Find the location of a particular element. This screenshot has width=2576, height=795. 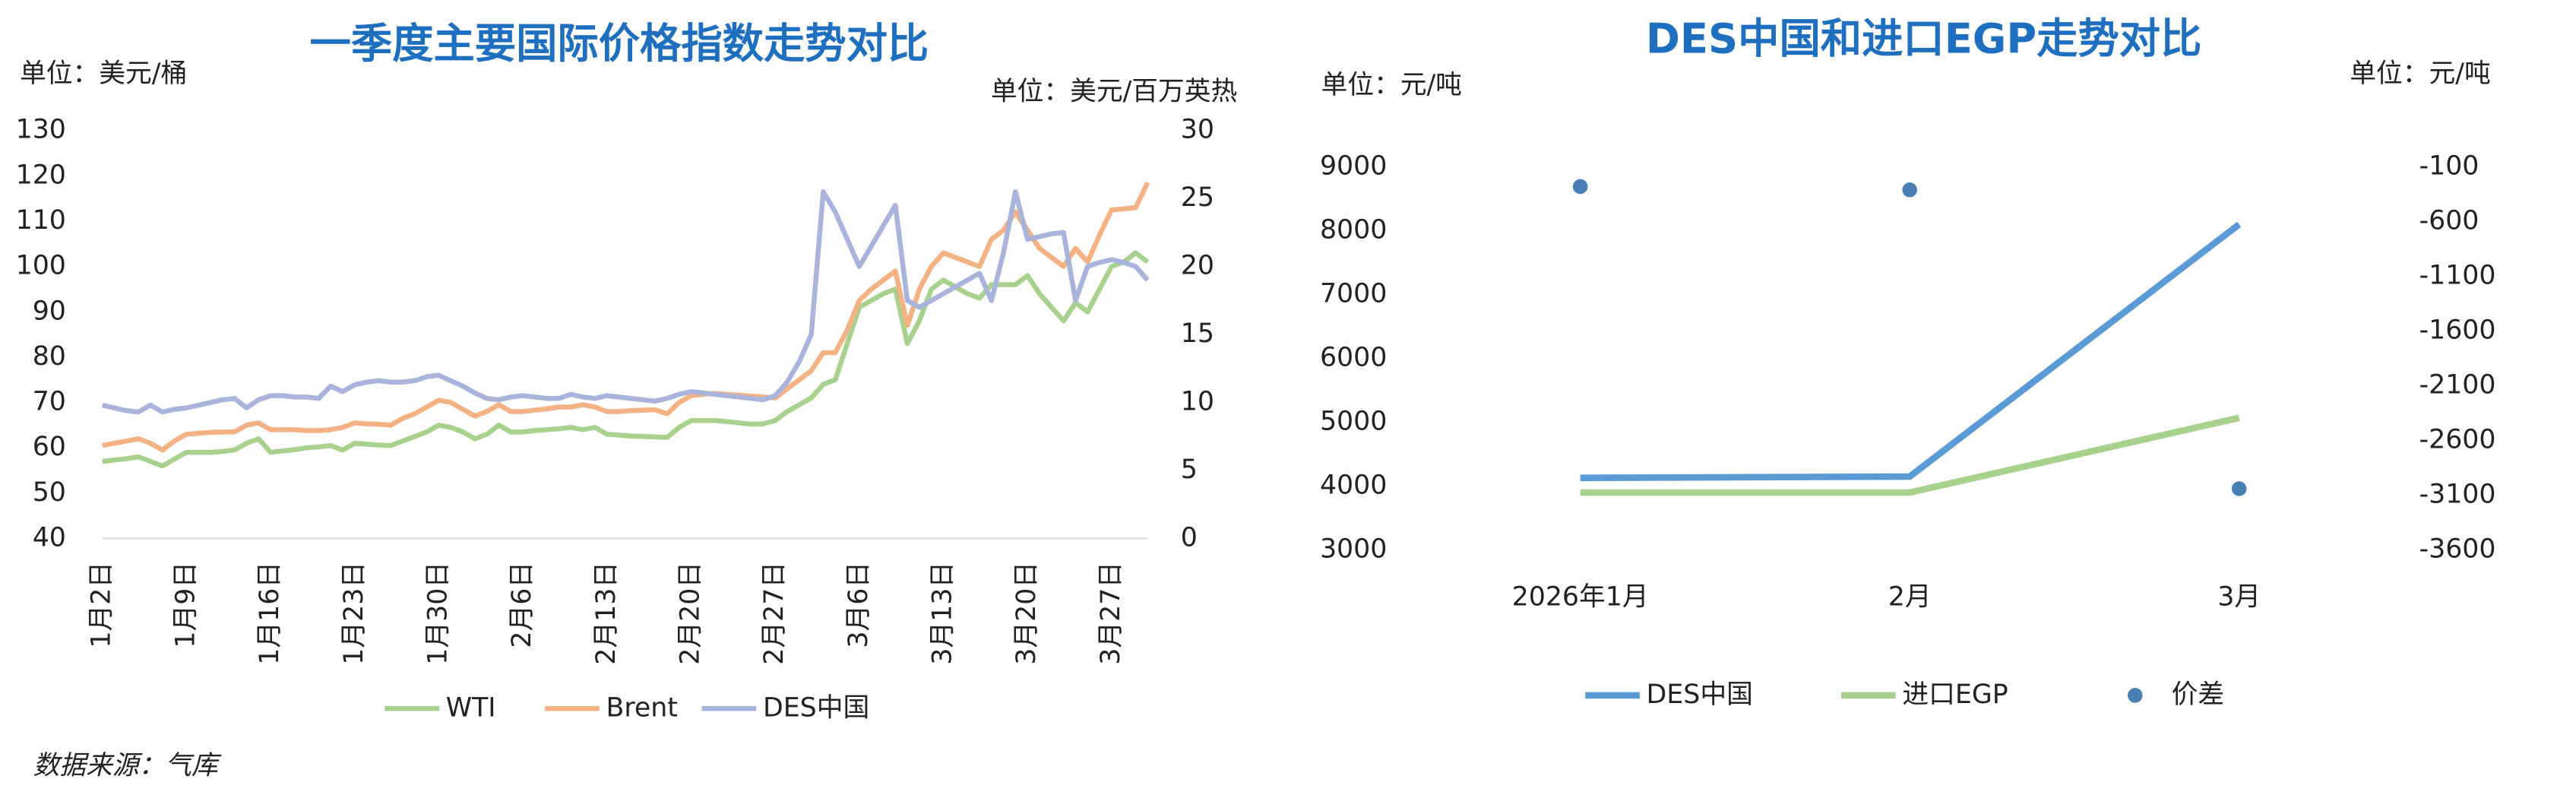

x-tick-label: 3月20日 is located at coordinates (1026, 613).